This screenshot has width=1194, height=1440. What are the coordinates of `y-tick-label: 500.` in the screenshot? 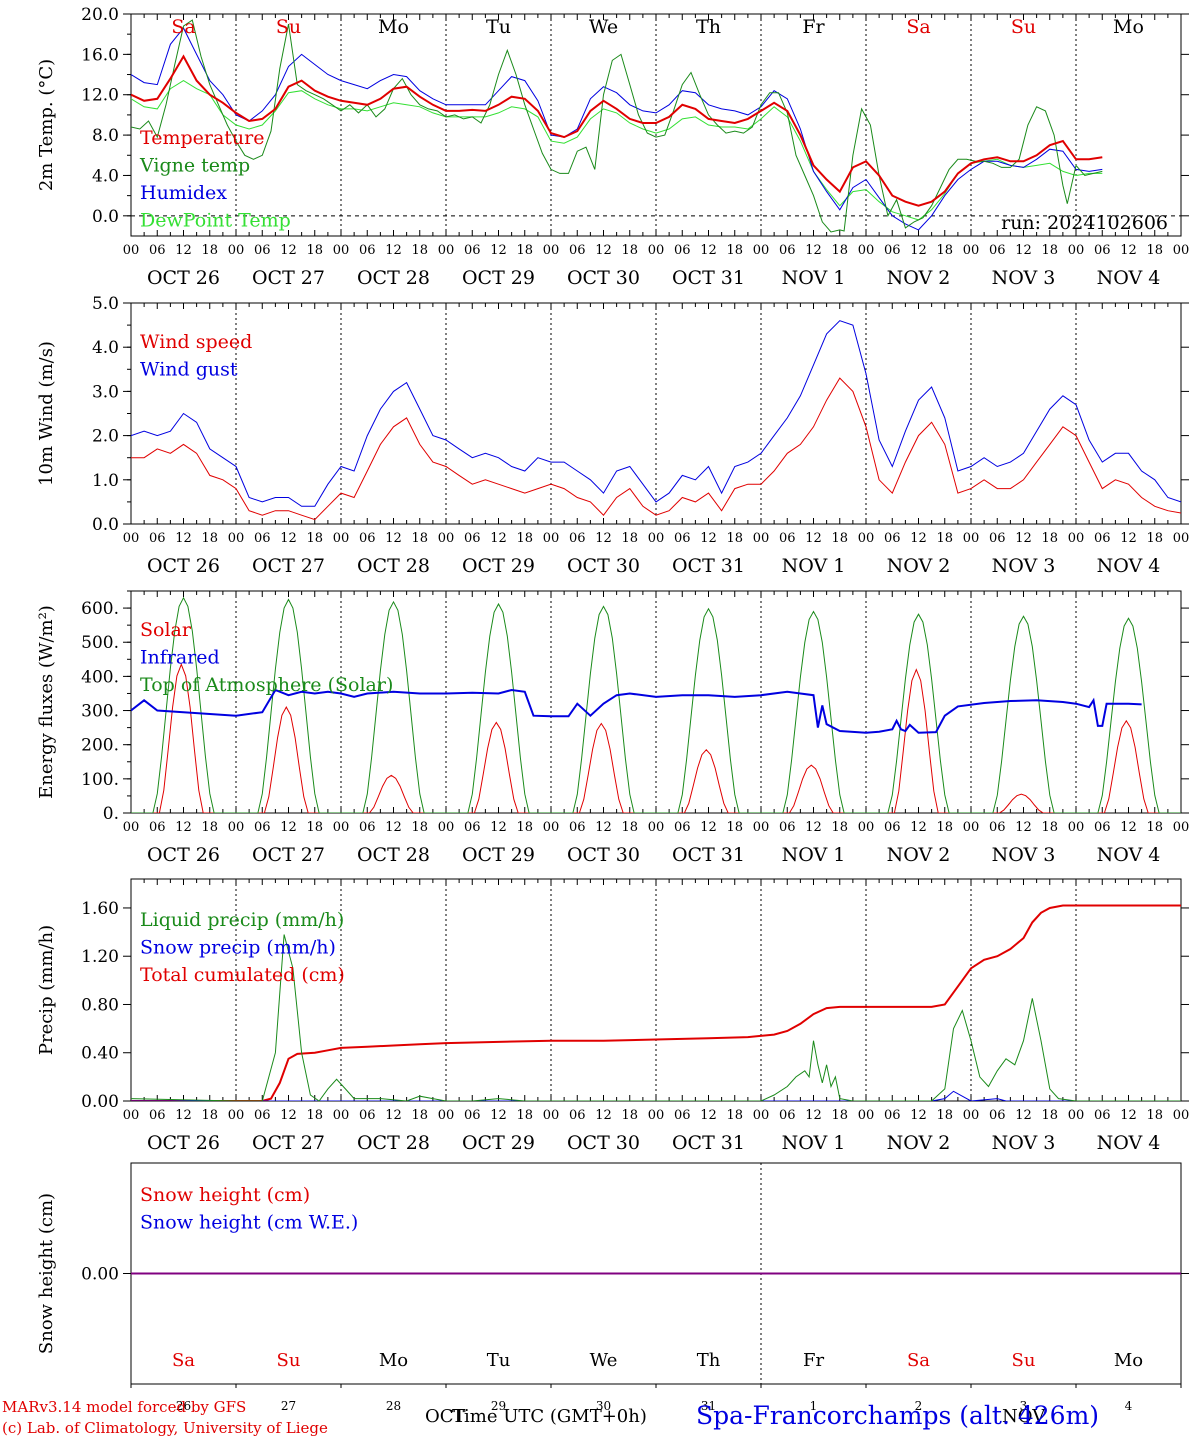 It's located at (100, 643).